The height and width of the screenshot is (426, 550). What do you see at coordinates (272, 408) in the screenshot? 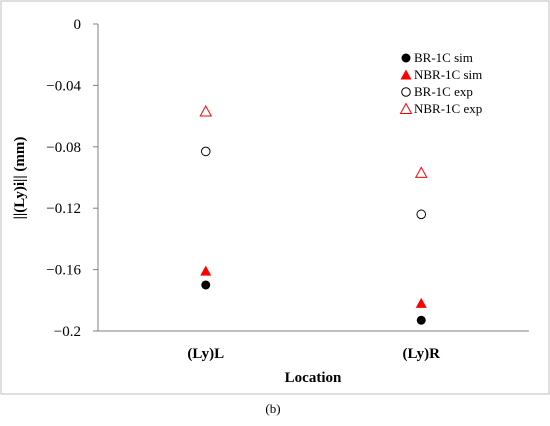
I see `figure-caption: (b)` at bounding box center [272, 408].